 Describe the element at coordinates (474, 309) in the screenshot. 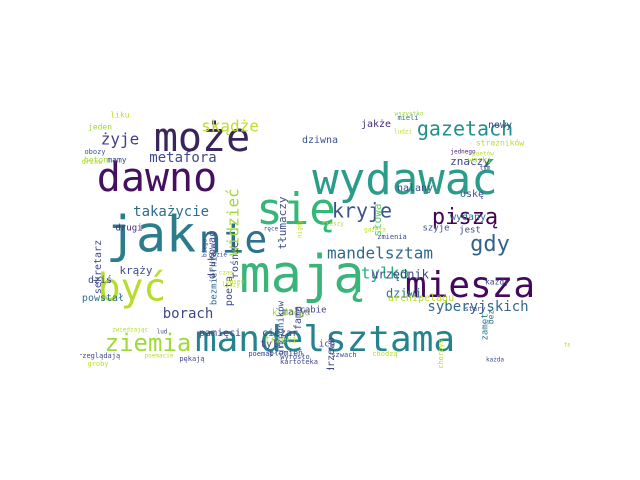

I see `cloud-word: stary` at that location.